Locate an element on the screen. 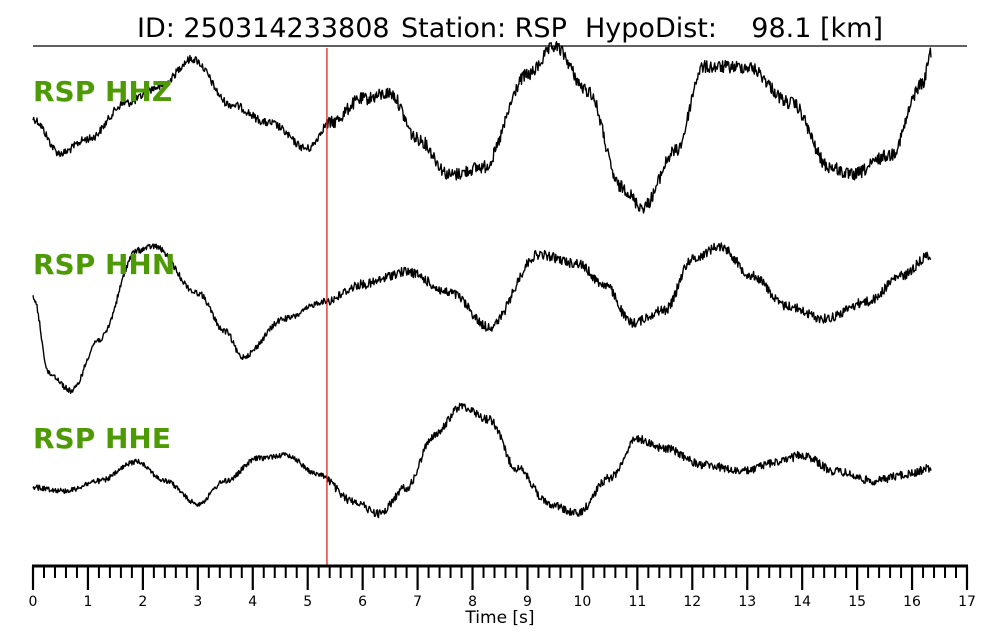 This screenshot has width=1000, height=640. tick-label: 9 is located at coordinates (527, 602).